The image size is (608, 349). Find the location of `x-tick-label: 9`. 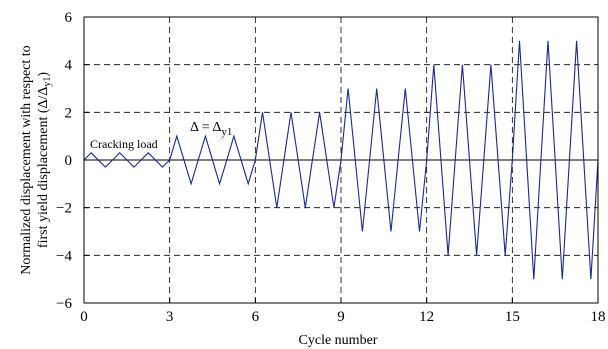

x-tick-label: 9 is located at coordinates (341, 317).